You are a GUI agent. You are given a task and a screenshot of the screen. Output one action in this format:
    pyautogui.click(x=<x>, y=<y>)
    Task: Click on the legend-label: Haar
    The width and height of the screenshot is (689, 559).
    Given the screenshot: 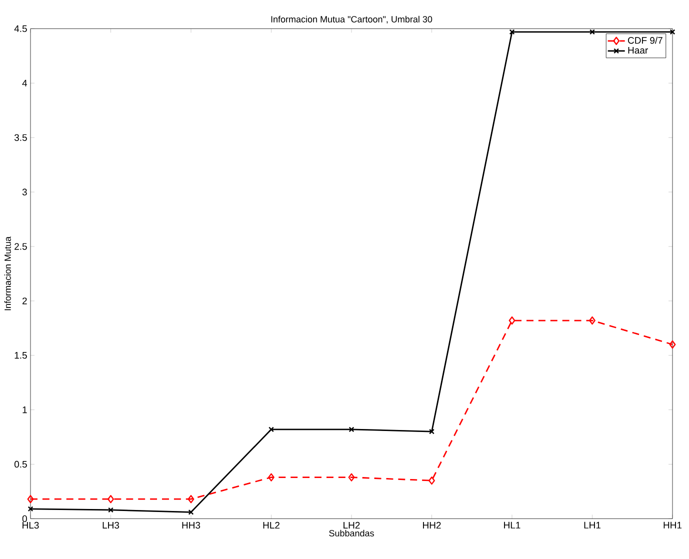 What is the action you would take?
    pyautogui.click(x=638, y=50)
    